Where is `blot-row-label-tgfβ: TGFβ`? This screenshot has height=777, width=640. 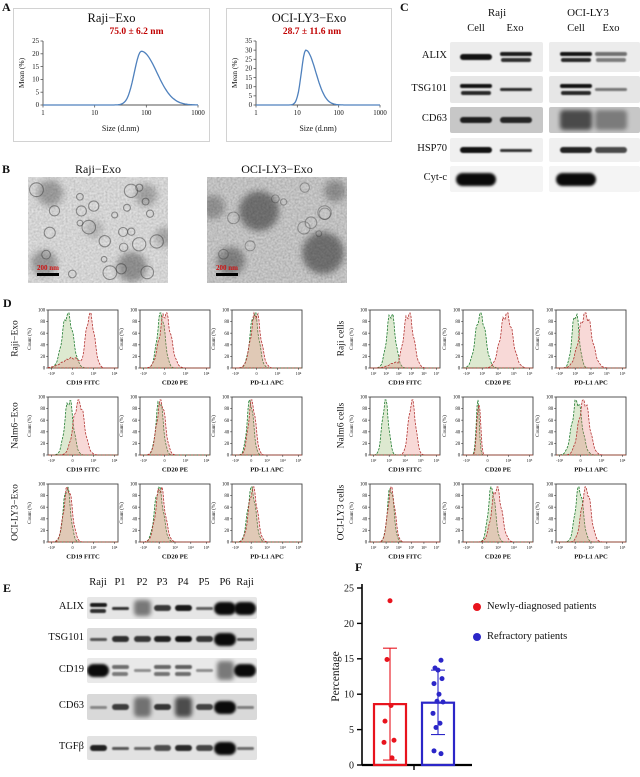
blot-row-label-tgfβ: TGFβ is located at coordinates (71, 746).